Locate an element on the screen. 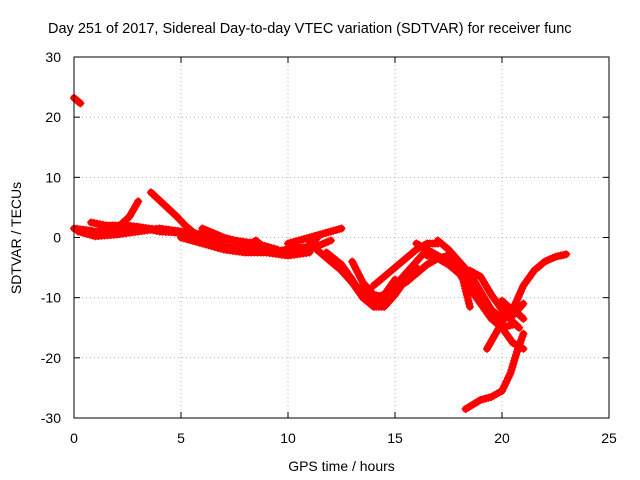 This screenshot has width=640, height=480. y-tick-label: -10 is located at coordinates (51, 298).